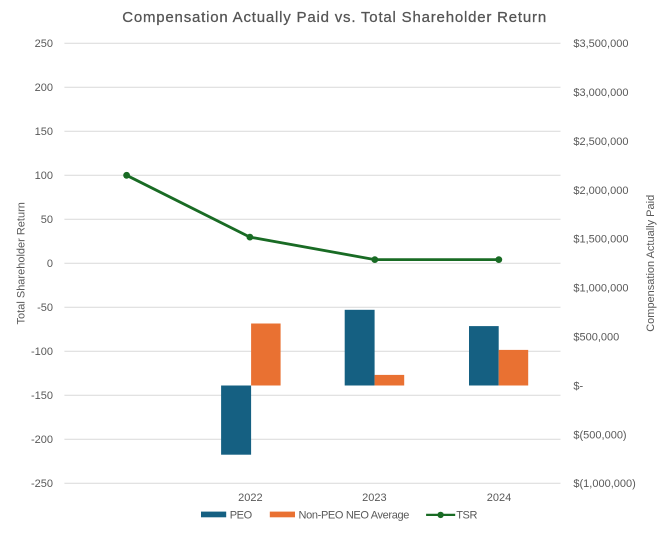 This screenshot has height=545, width=671. I want to click on svg-text: 2024, so click(499, 498).